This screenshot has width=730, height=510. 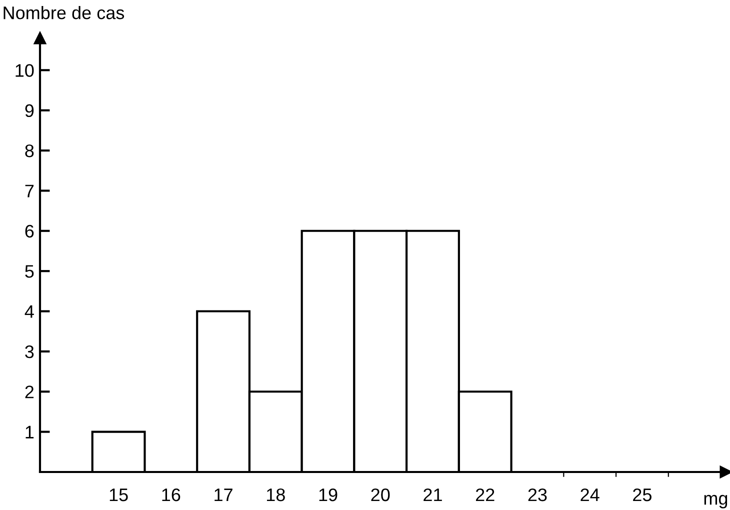 I want to click on y-tick-label: 5, so click(x=29, y=271).